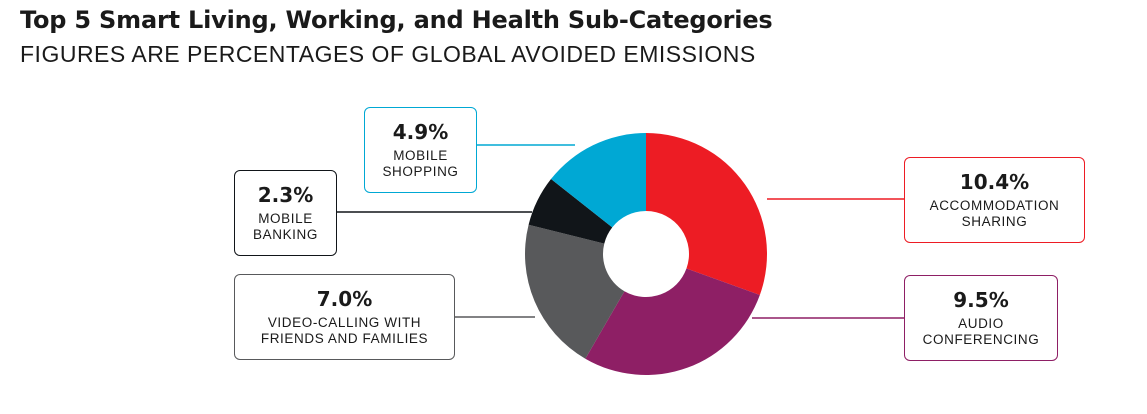 This screenshot has height=414, width=1147. I want to click on callout-audio-conferencing: 9.5% AUDIO CONFERENCING, so click(981, 318).